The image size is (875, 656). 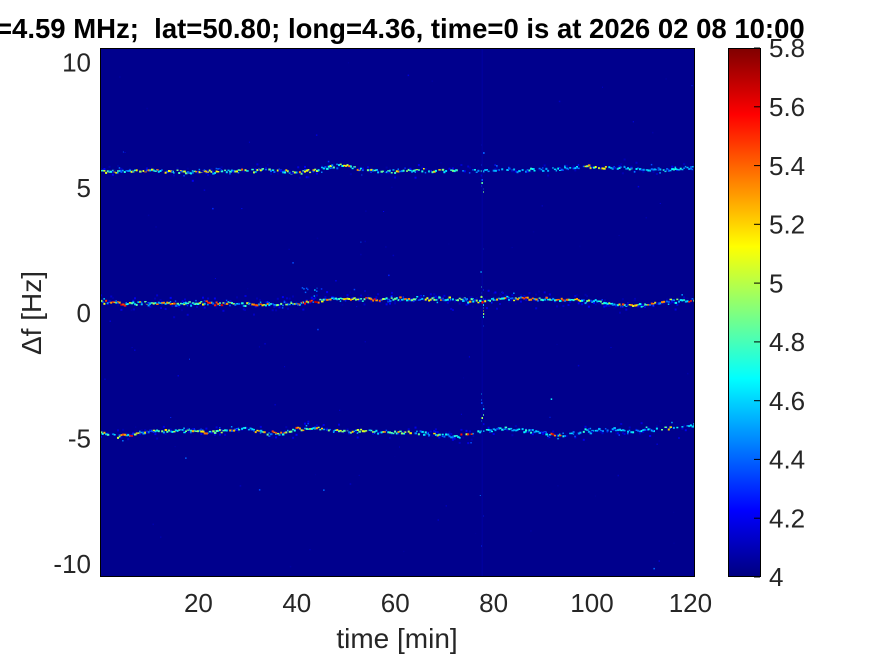 What do you see at coordinates (787, 342) in the screenshot?
I see `svg-text: 4.8` at bounding box center [787, 342].